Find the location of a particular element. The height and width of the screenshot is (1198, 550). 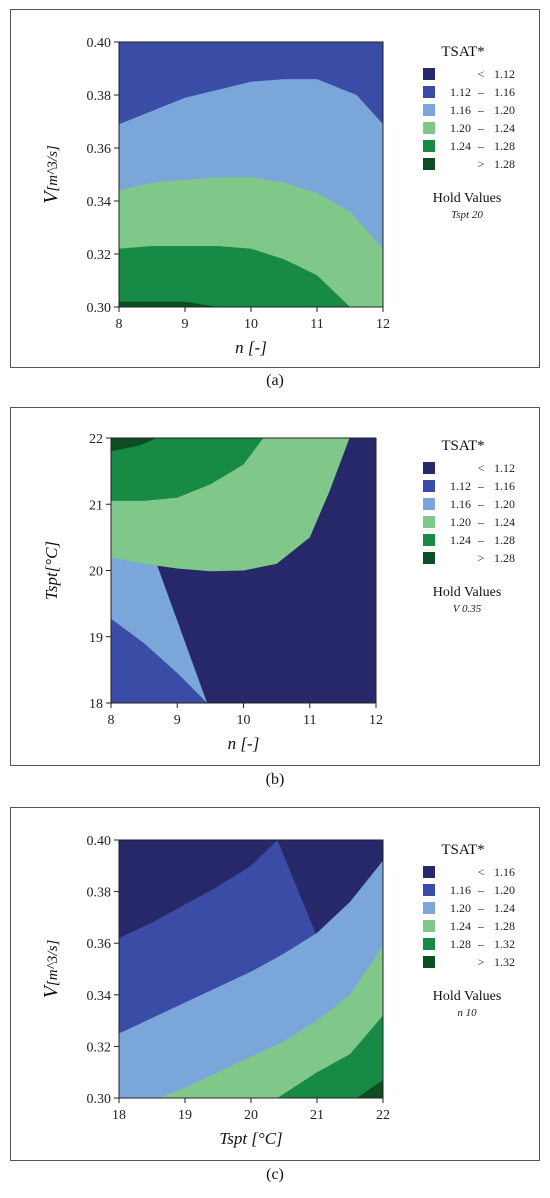

x-tick-label: 18 is located at coordinates (119, 1115).